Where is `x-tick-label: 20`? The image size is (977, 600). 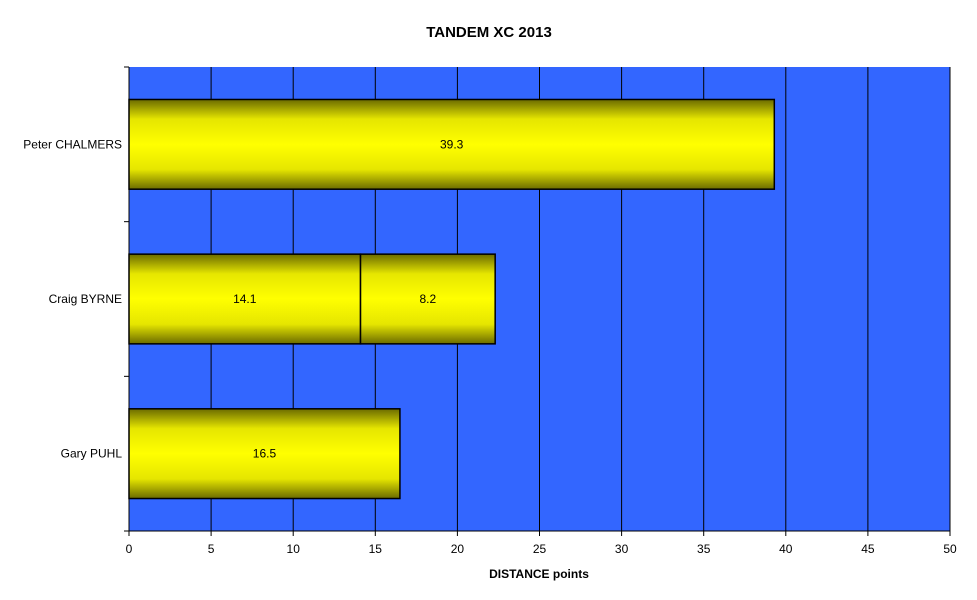
x-tick-label: 20 is located at coordinates (458, 549).